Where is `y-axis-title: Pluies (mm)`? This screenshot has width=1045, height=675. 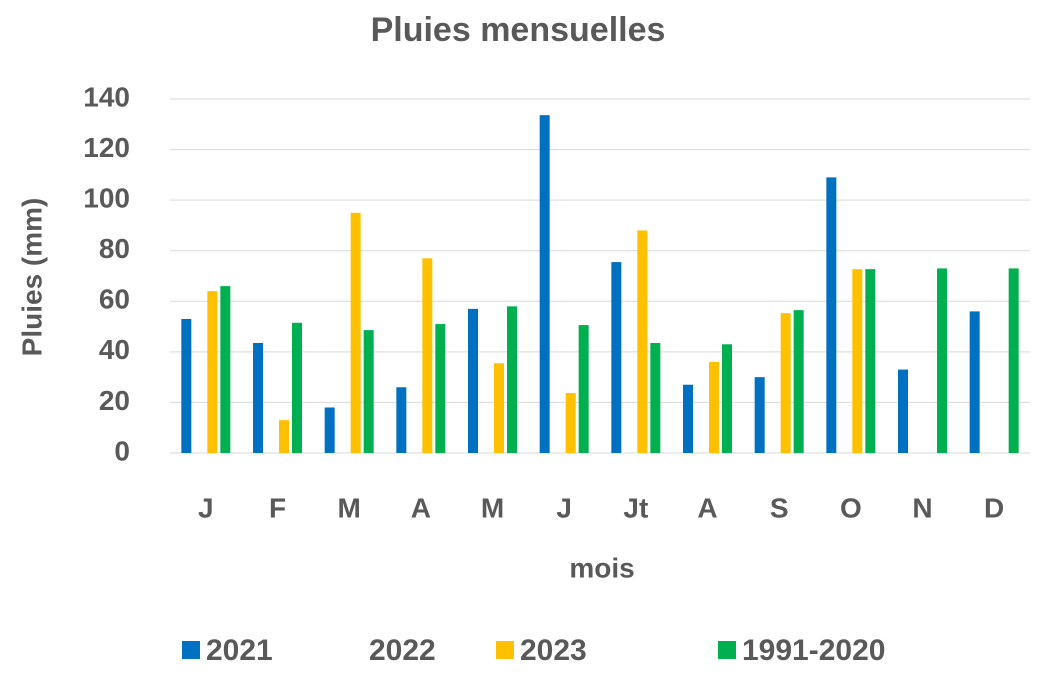
y-axis-title: Pluies (mm) is located at coordinates (31, 277).